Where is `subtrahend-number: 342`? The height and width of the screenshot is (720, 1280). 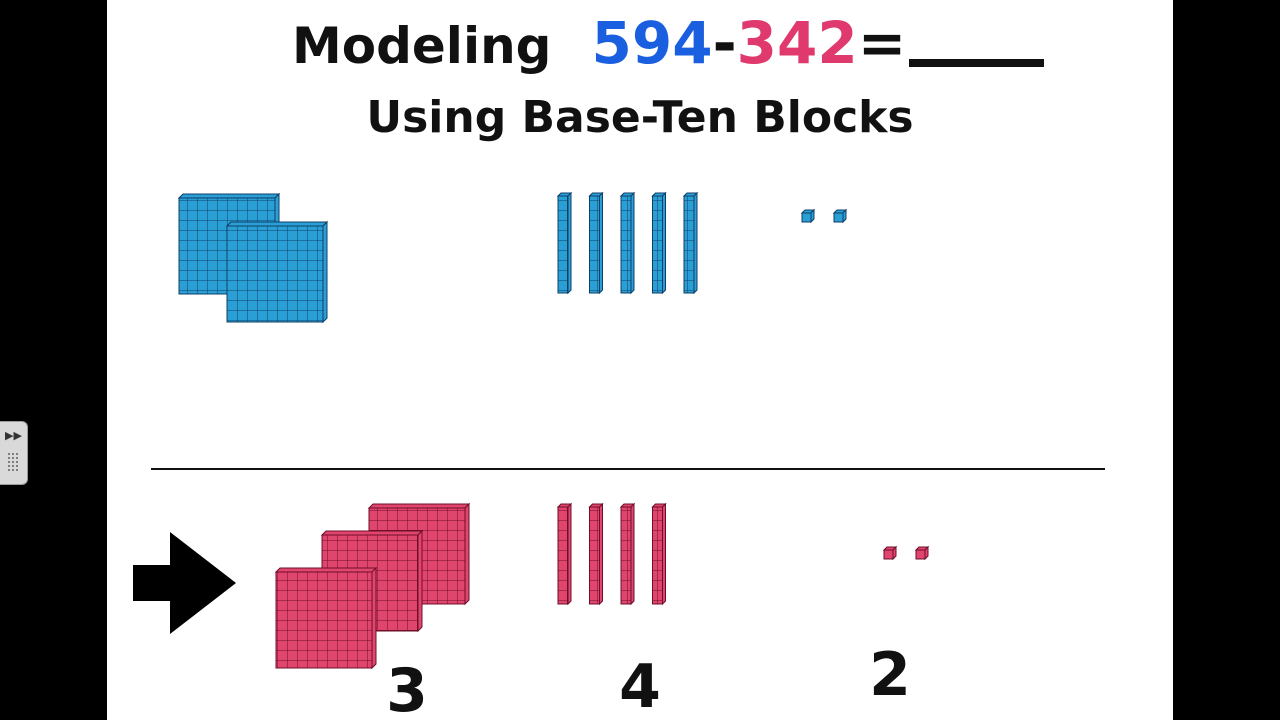 subtrahend-number: 342 is located at coordinates (797, 43).